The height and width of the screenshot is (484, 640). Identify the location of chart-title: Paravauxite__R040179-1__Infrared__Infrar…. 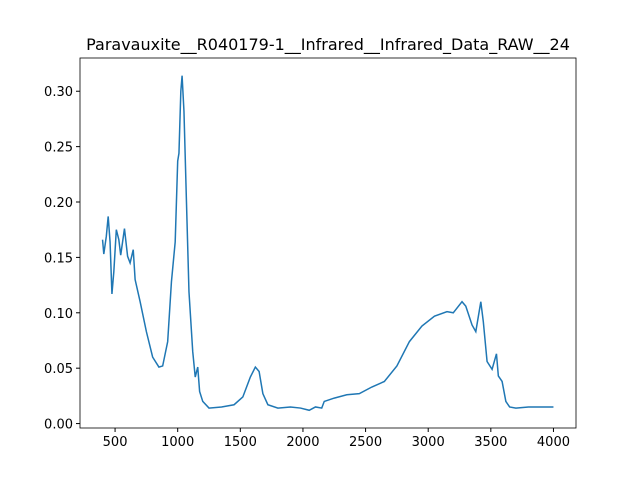
(328, 45).